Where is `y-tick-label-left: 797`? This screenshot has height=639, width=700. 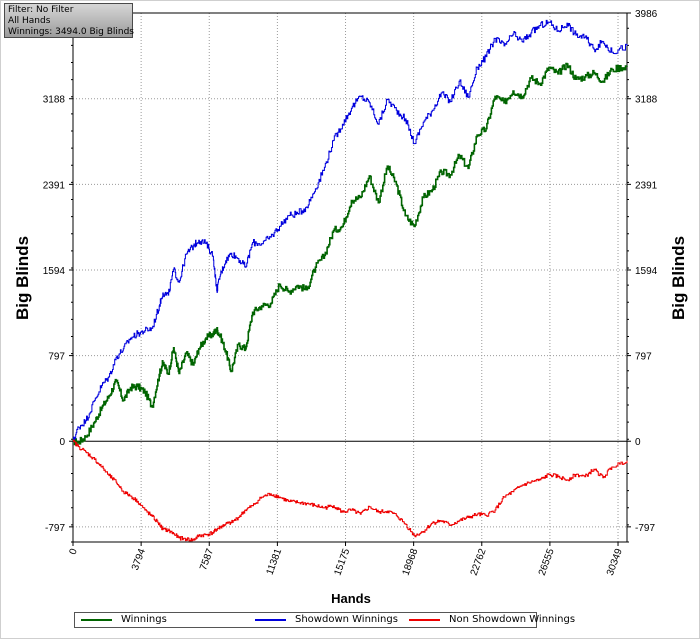 y-tick-label-left: 797 is located at coordinates (56, 357).